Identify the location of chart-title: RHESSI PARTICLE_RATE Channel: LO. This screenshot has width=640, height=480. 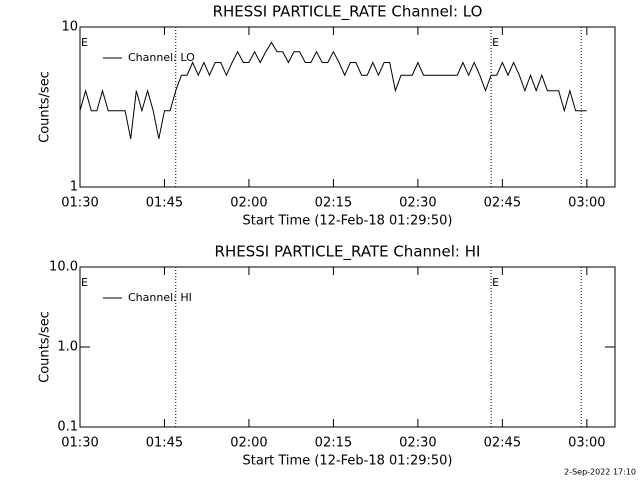
(348, 12).